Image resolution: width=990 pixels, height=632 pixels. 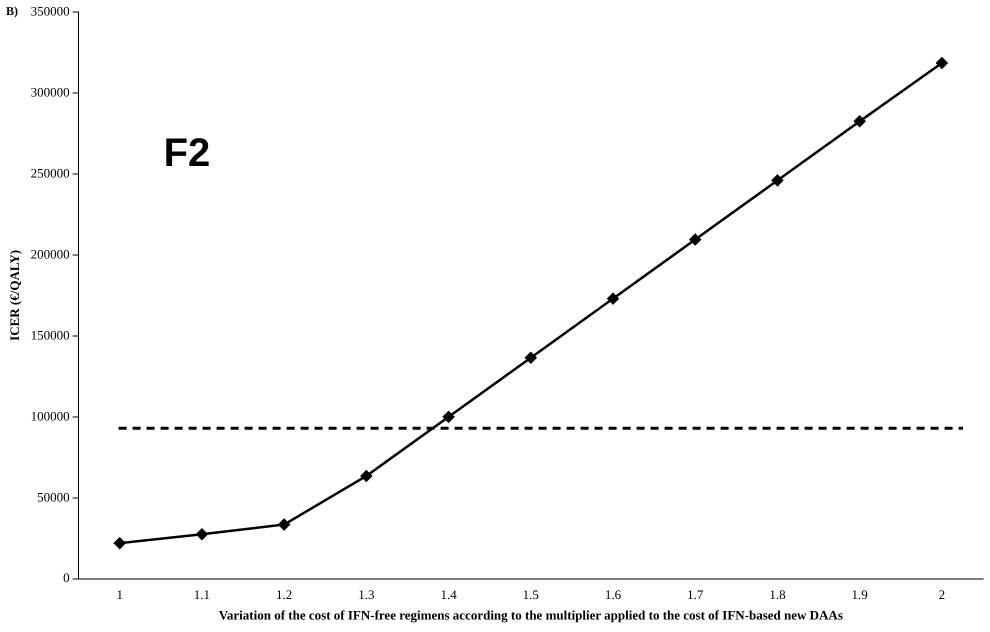 I want to click on x-tick-label: 1.4, so click(x=449, y=594).